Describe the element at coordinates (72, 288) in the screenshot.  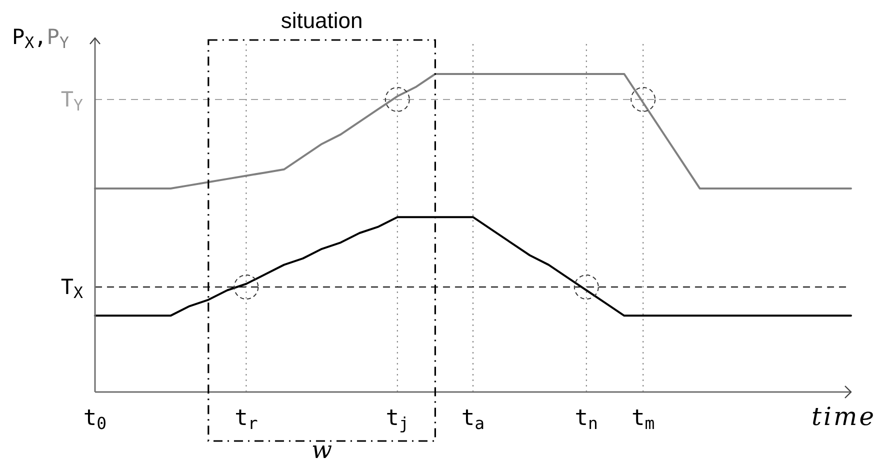
I see `ref-line-label: T$_{X}$` at that location.